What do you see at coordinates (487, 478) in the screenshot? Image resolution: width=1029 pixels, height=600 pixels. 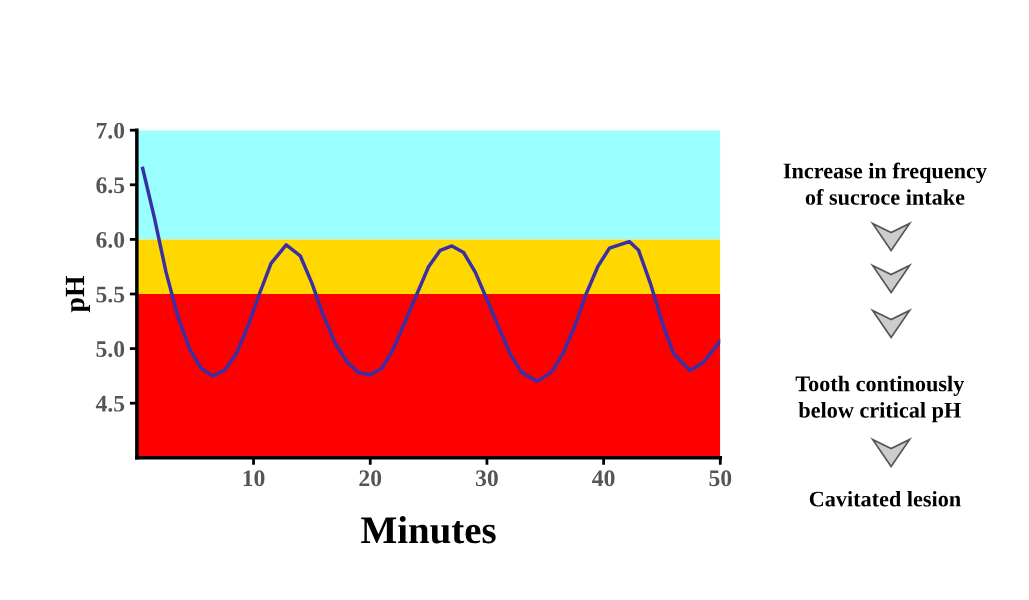 I see `x-tick-label: 30` at bounding box center [487, 478].